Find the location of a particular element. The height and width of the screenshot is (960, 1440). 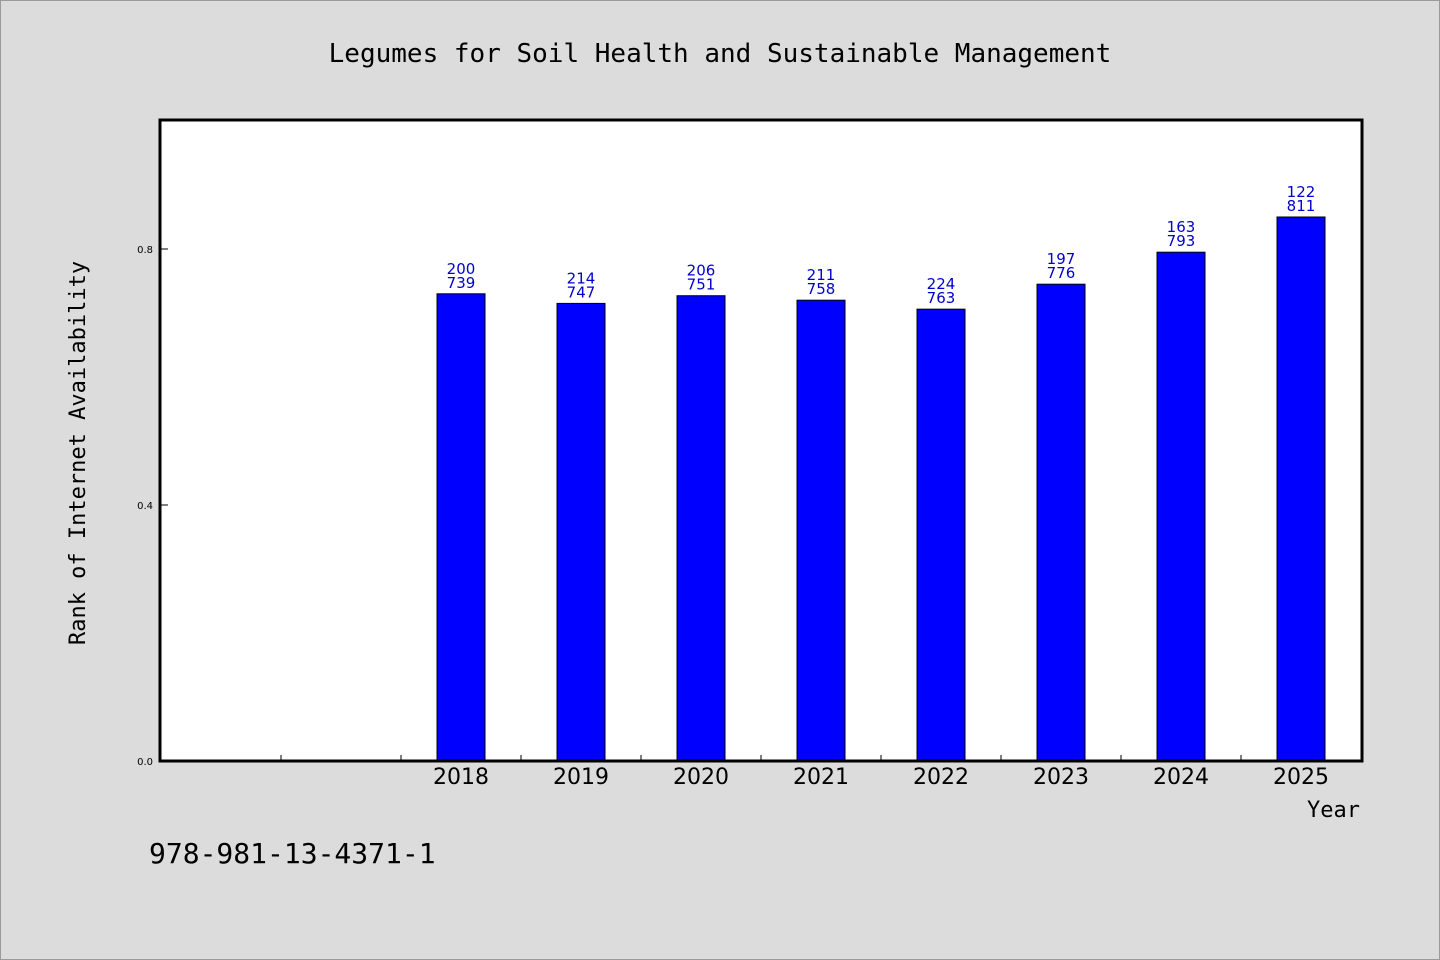

data-label-top-2019: 214 is located at coordinates (581, 278).